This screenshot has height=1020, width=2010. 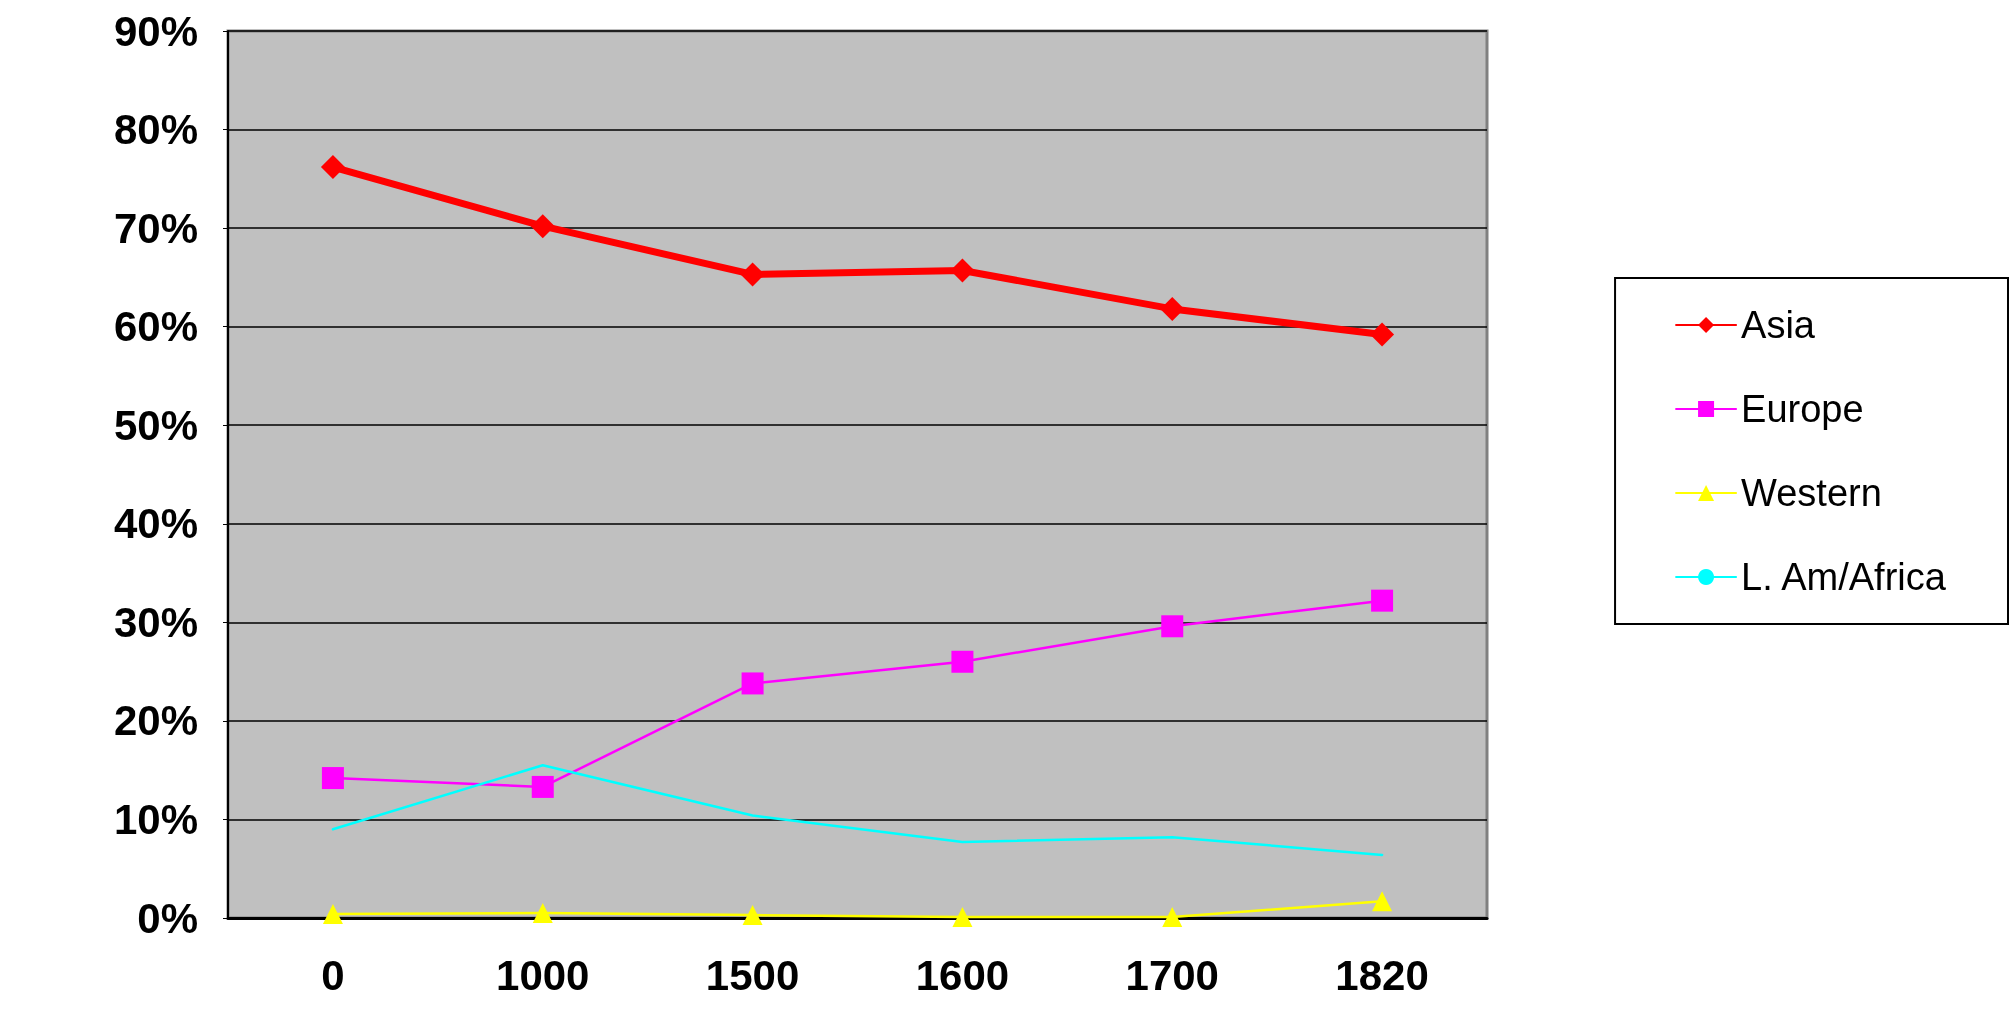 I want to click on line-series, so click(x=857, y=810).